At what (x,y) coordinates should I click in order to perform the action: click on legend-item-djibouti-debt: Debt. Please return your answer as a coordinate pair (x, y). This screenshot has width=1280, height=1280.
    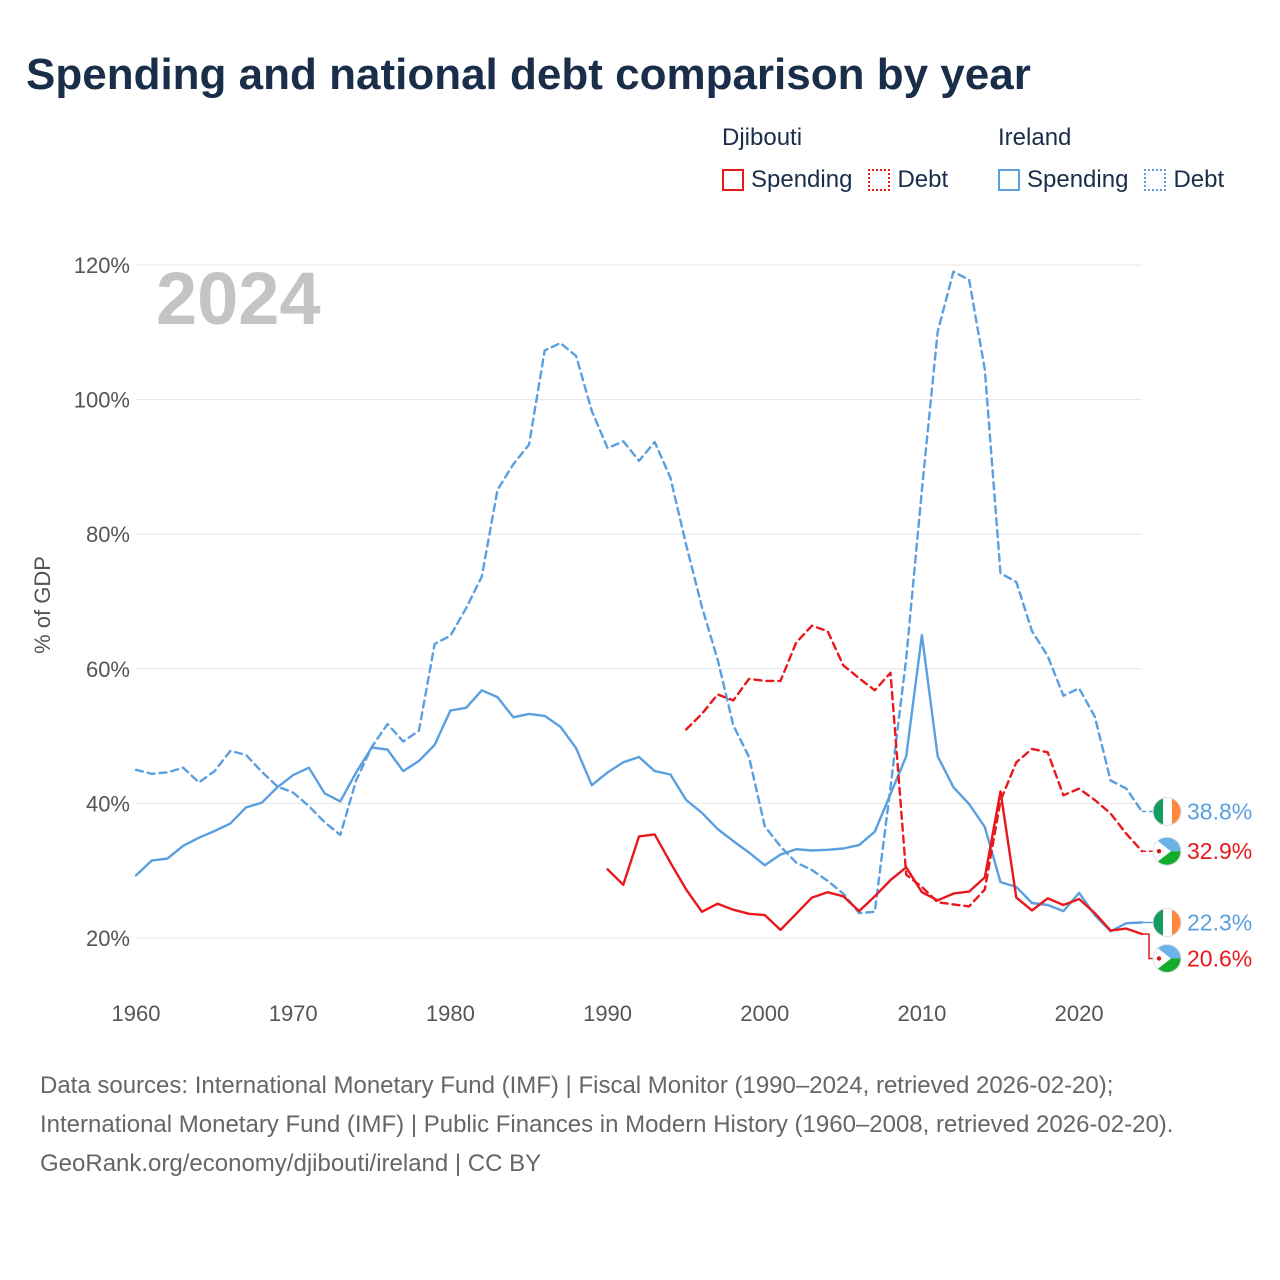
    Looking at the image, I should click on (908, 180).